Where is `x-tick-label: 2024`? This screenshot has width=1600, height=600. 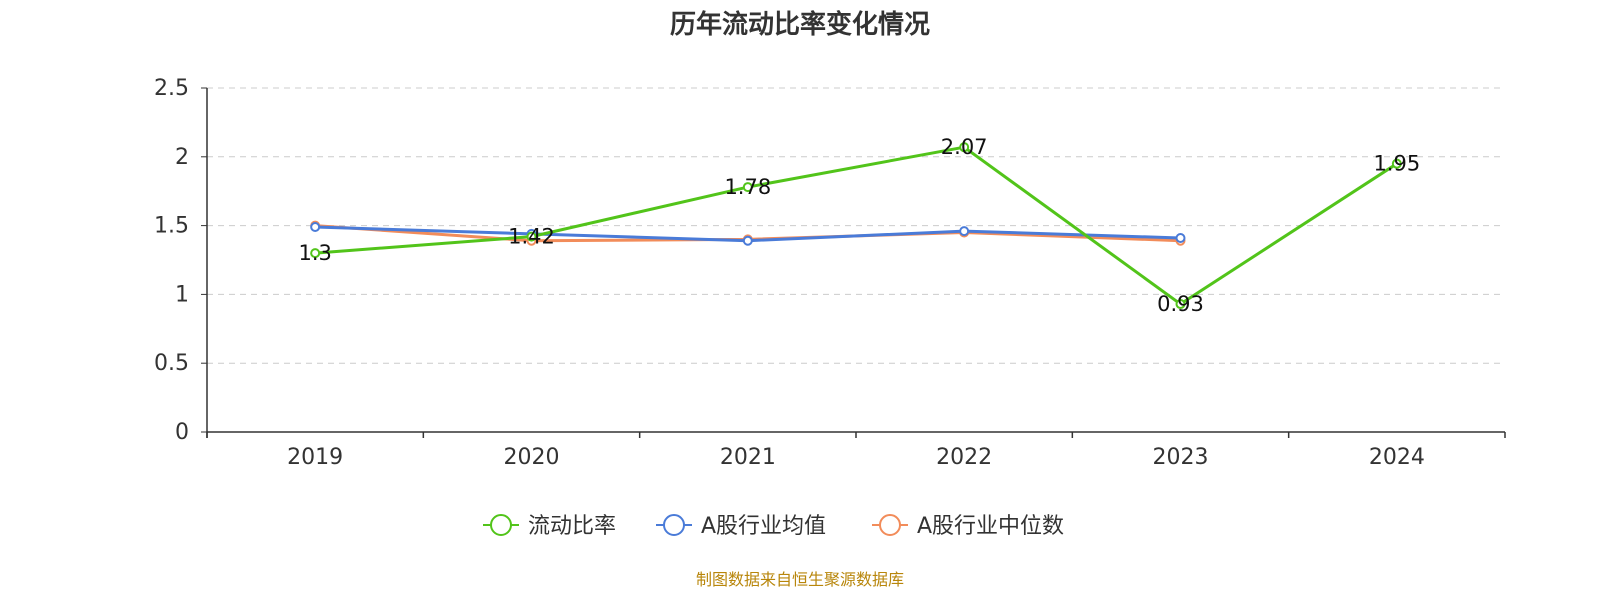
x-tick-label: 2024 is located at coordinates (1397, 457).